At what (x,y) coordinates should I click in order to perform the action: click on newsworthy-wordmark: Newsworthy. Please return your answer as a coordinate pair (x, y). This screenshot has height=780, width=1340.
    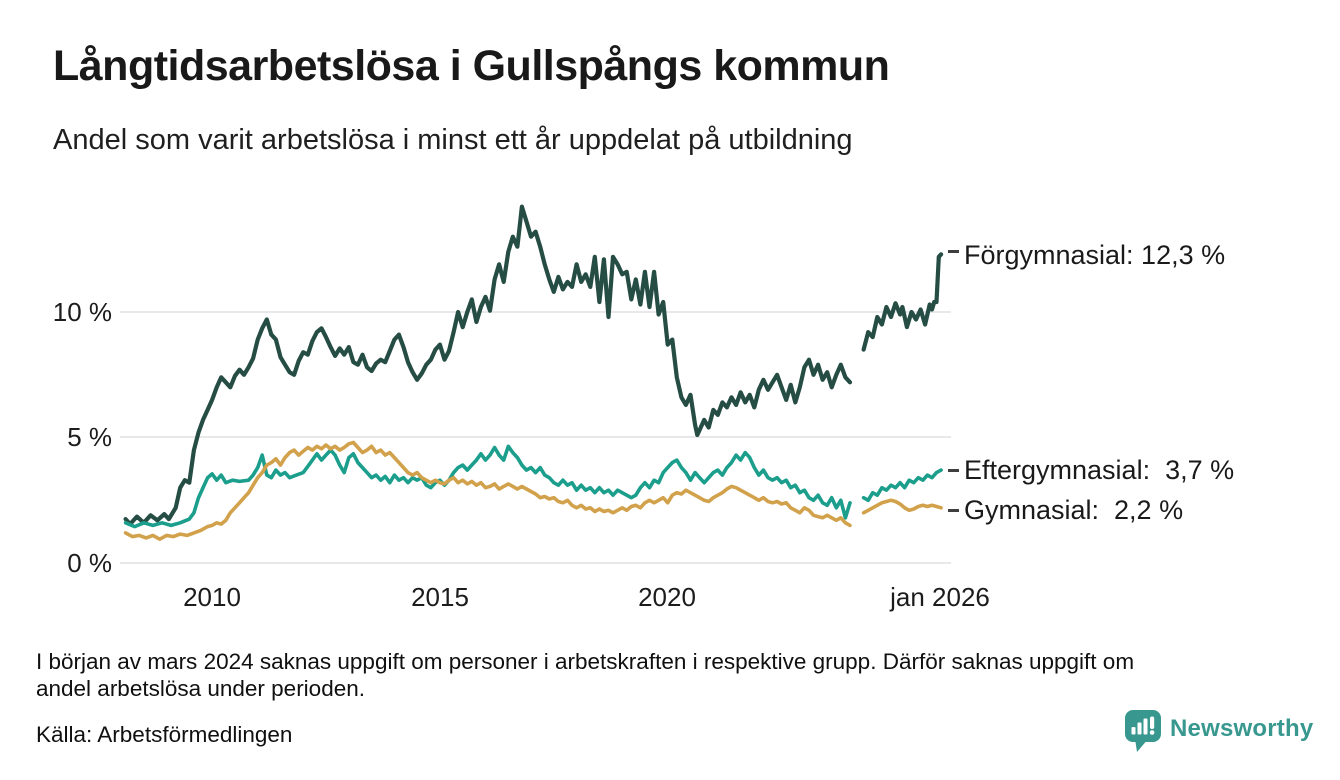
    Looking at the image, I should click on (1242, 728).